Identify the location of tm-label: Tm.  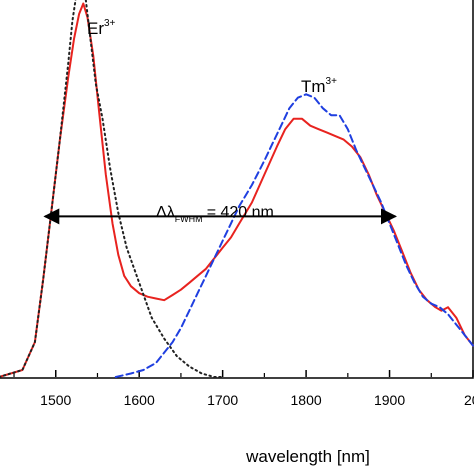
(313, 86).